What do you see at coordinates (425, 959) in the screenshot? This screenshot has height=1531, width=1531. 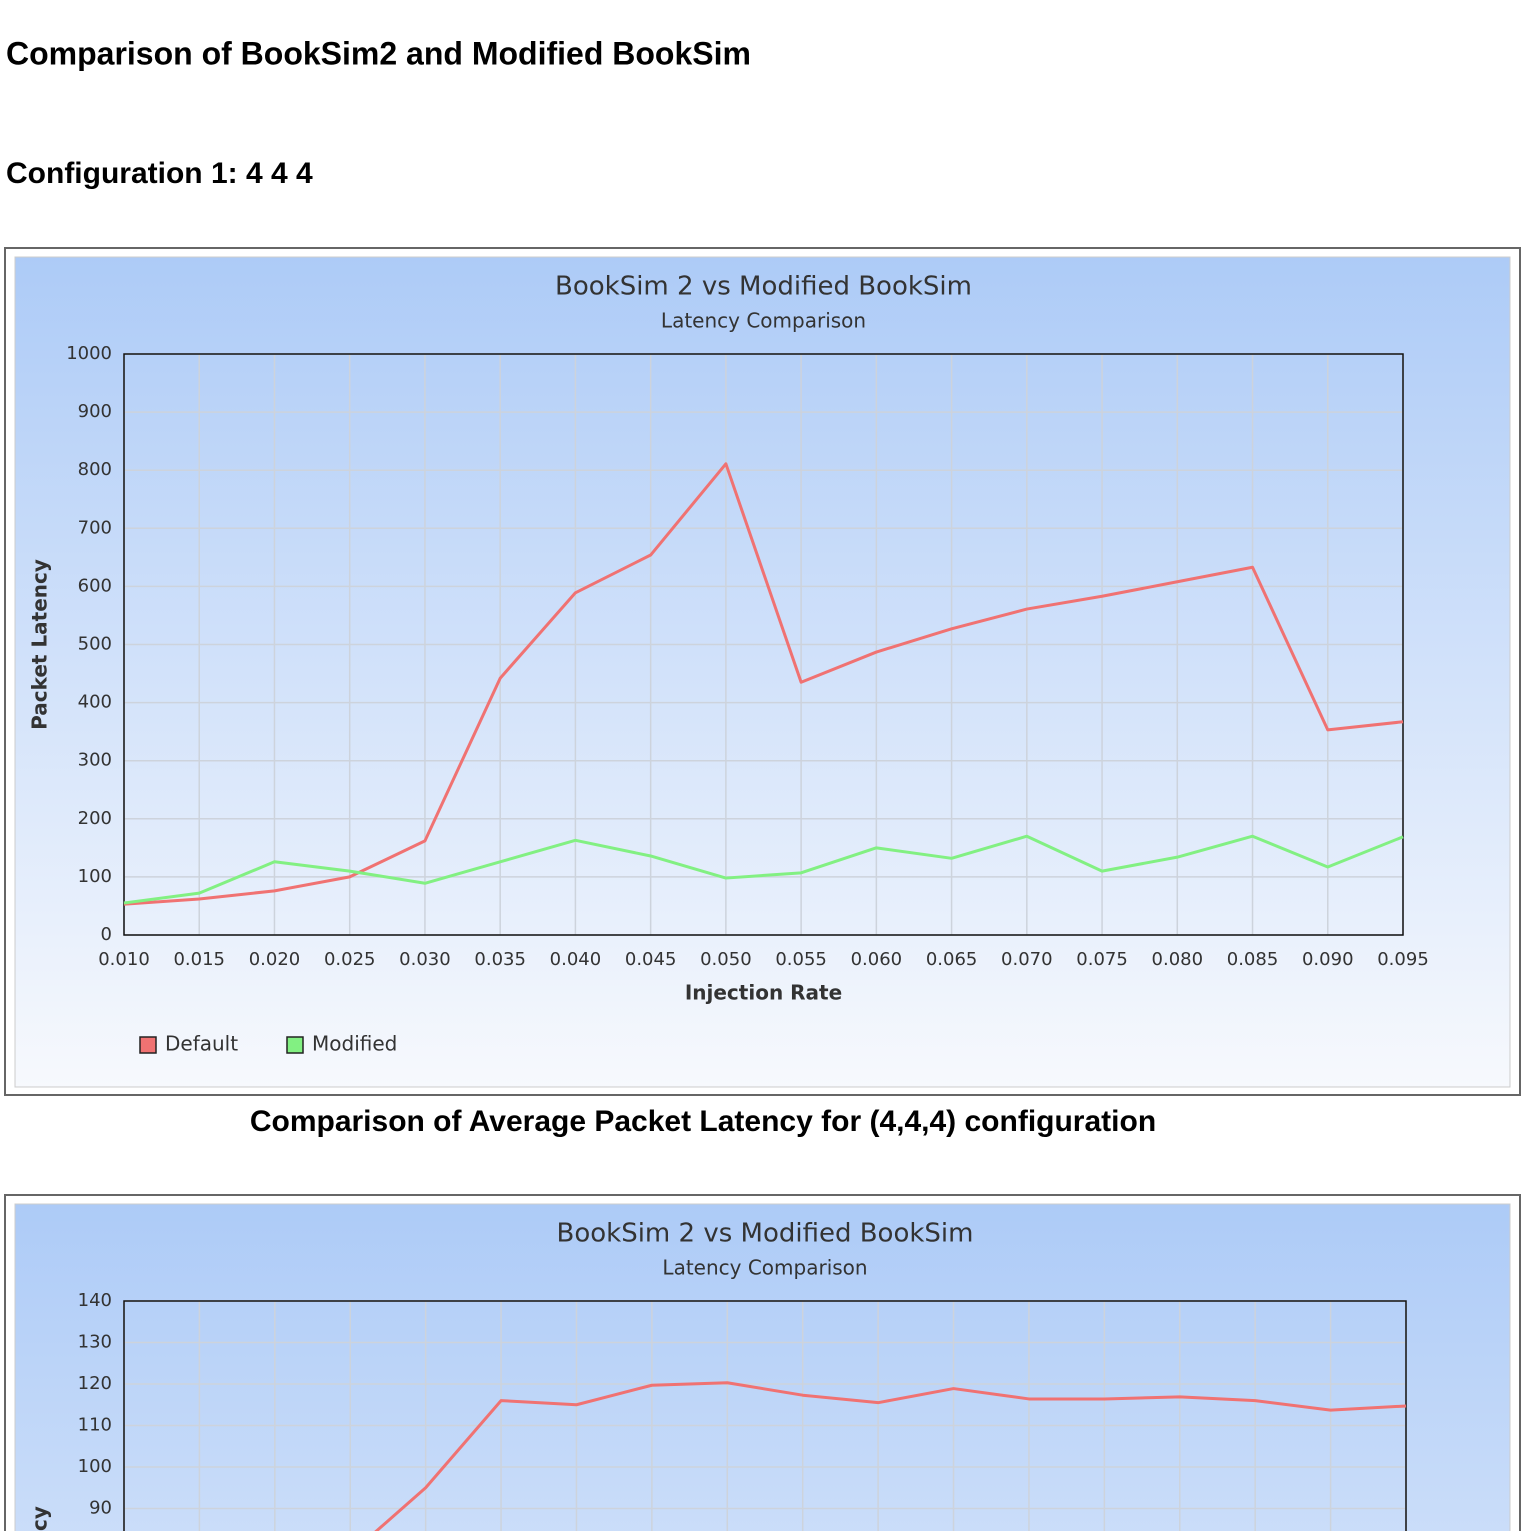 I see `x-tick-label: 0.030` at bounding box center [425, 959].